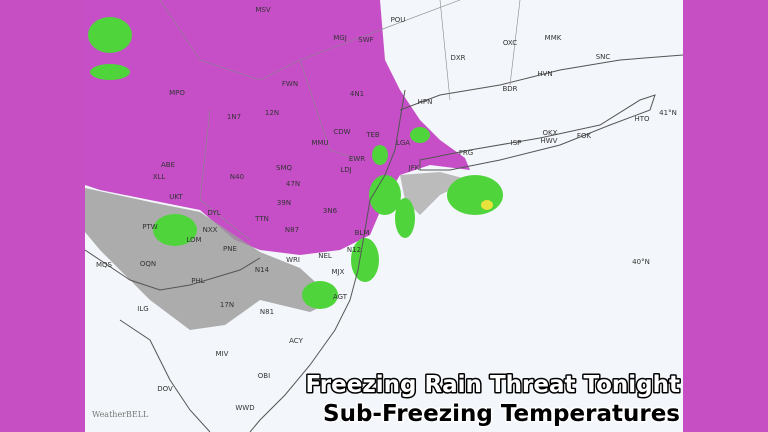 The image size is (768, 432). What do you see at coordinates (340, 38) in the screenshot?
I see `station-label: MGJ` at bounding box center [340, 38].